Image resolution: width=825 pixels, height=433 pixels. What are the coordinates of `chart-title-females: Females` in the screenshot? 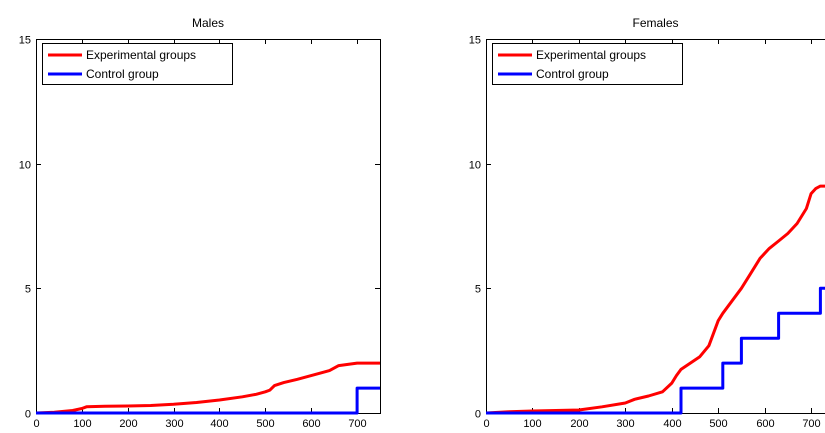 It's located at (655, 23).